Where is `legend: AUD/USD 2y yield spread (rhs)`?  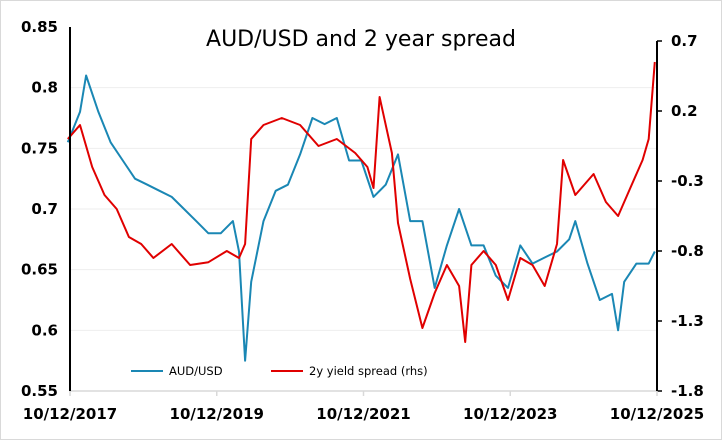
legend: AUD/USD 2y yield spread (rhs) is located at coordinates (279, 371).